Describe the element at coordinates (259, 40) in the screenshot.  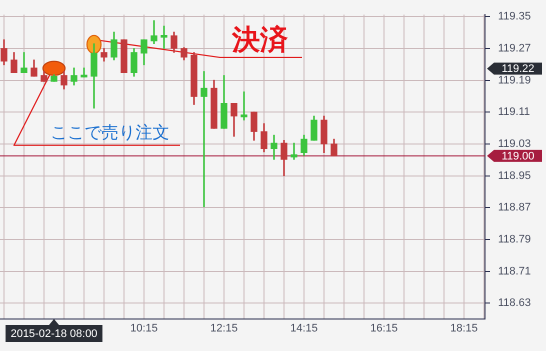
I see `annotation: 決済` at that location.